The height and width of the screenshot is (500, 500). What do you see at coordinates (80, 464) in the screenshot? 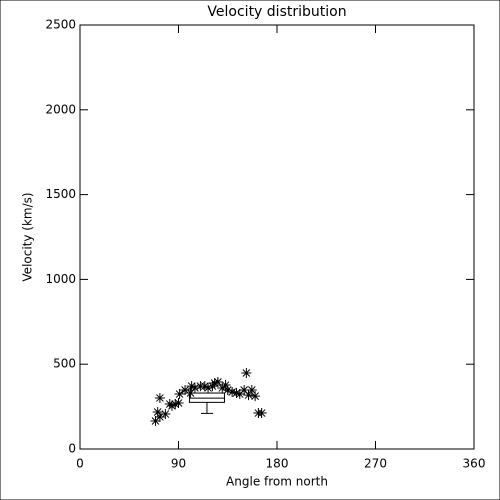
I see `x-tick-label: 0` at bounding box center [80, 464].